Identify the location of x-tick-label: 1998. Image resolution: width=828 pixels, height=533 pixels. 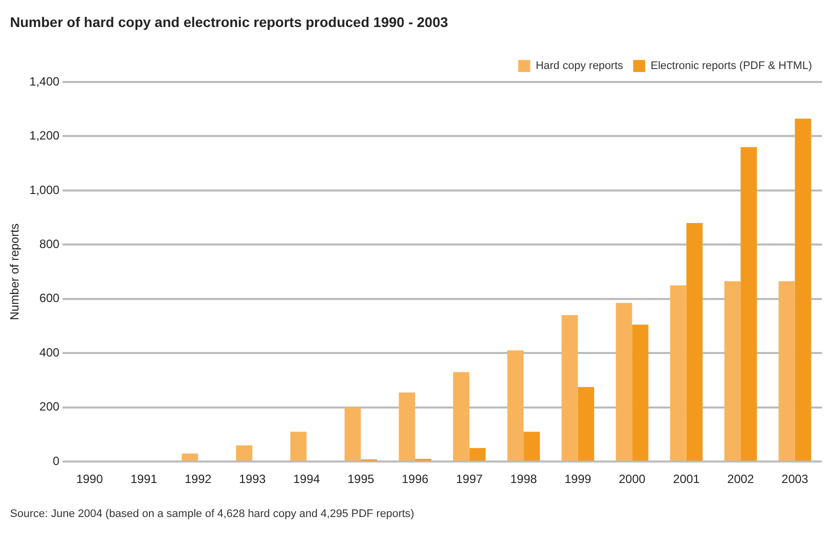
(524, 479).